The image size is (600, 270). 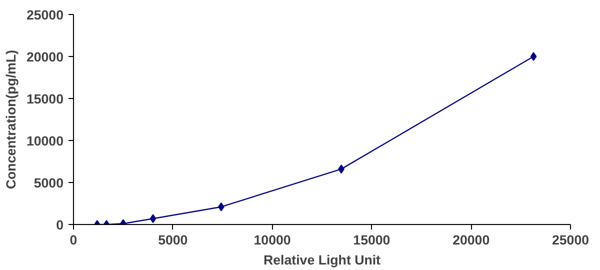 What do you see at coordinates (45, 57) in the screenshot?
I see `y-tick-label: 20000` at bounding box center [45, 57].